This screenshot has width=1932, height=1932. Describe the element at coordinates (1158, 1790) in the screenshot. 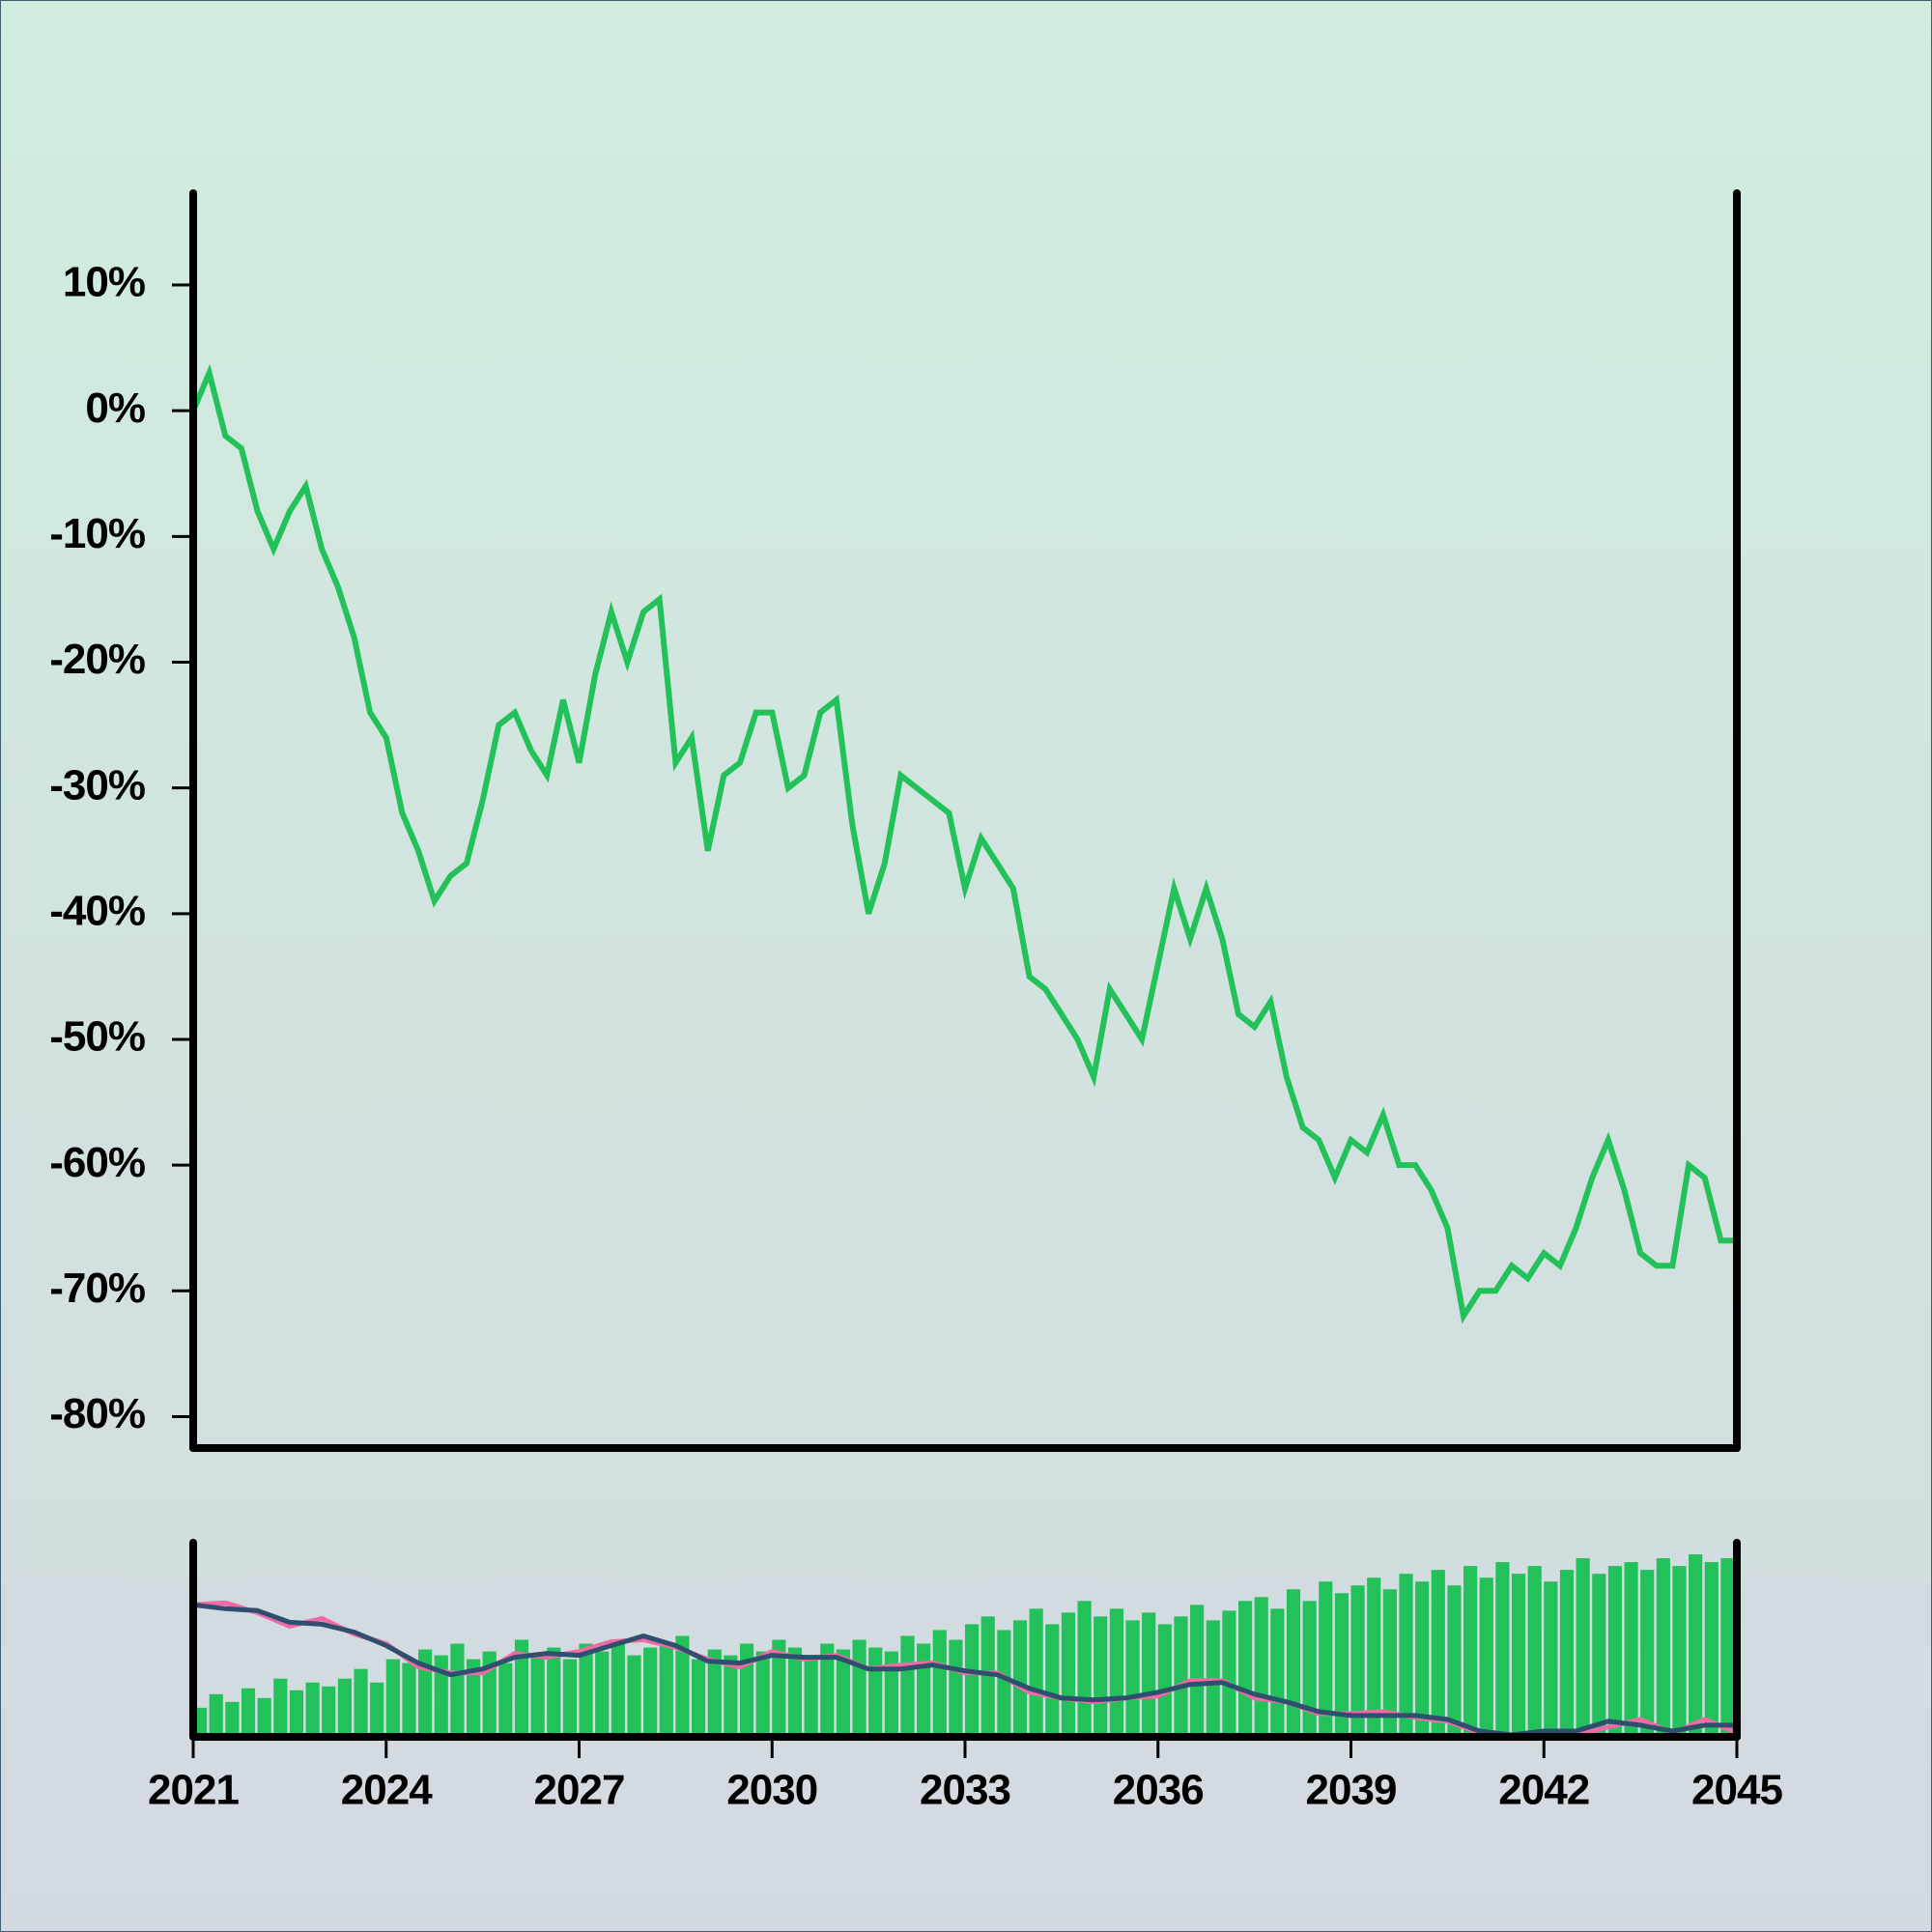

I see `x-tick-label: 2036` at that location.